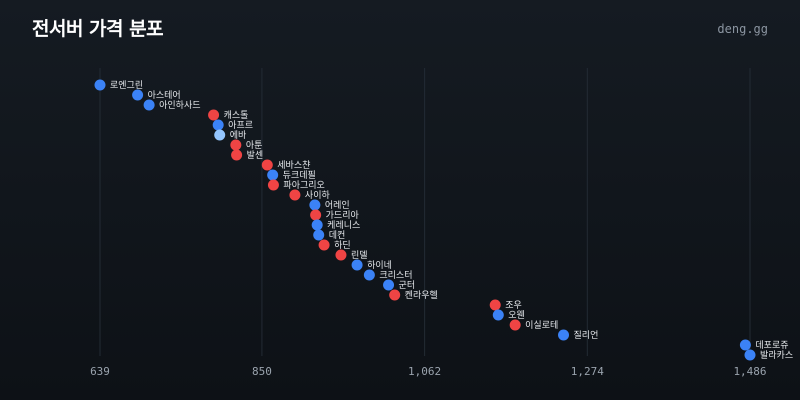 Image resolution: width=800 pixels, height=400 pixels. I want to click on data-point: 파아그리오, so click(296, 185).